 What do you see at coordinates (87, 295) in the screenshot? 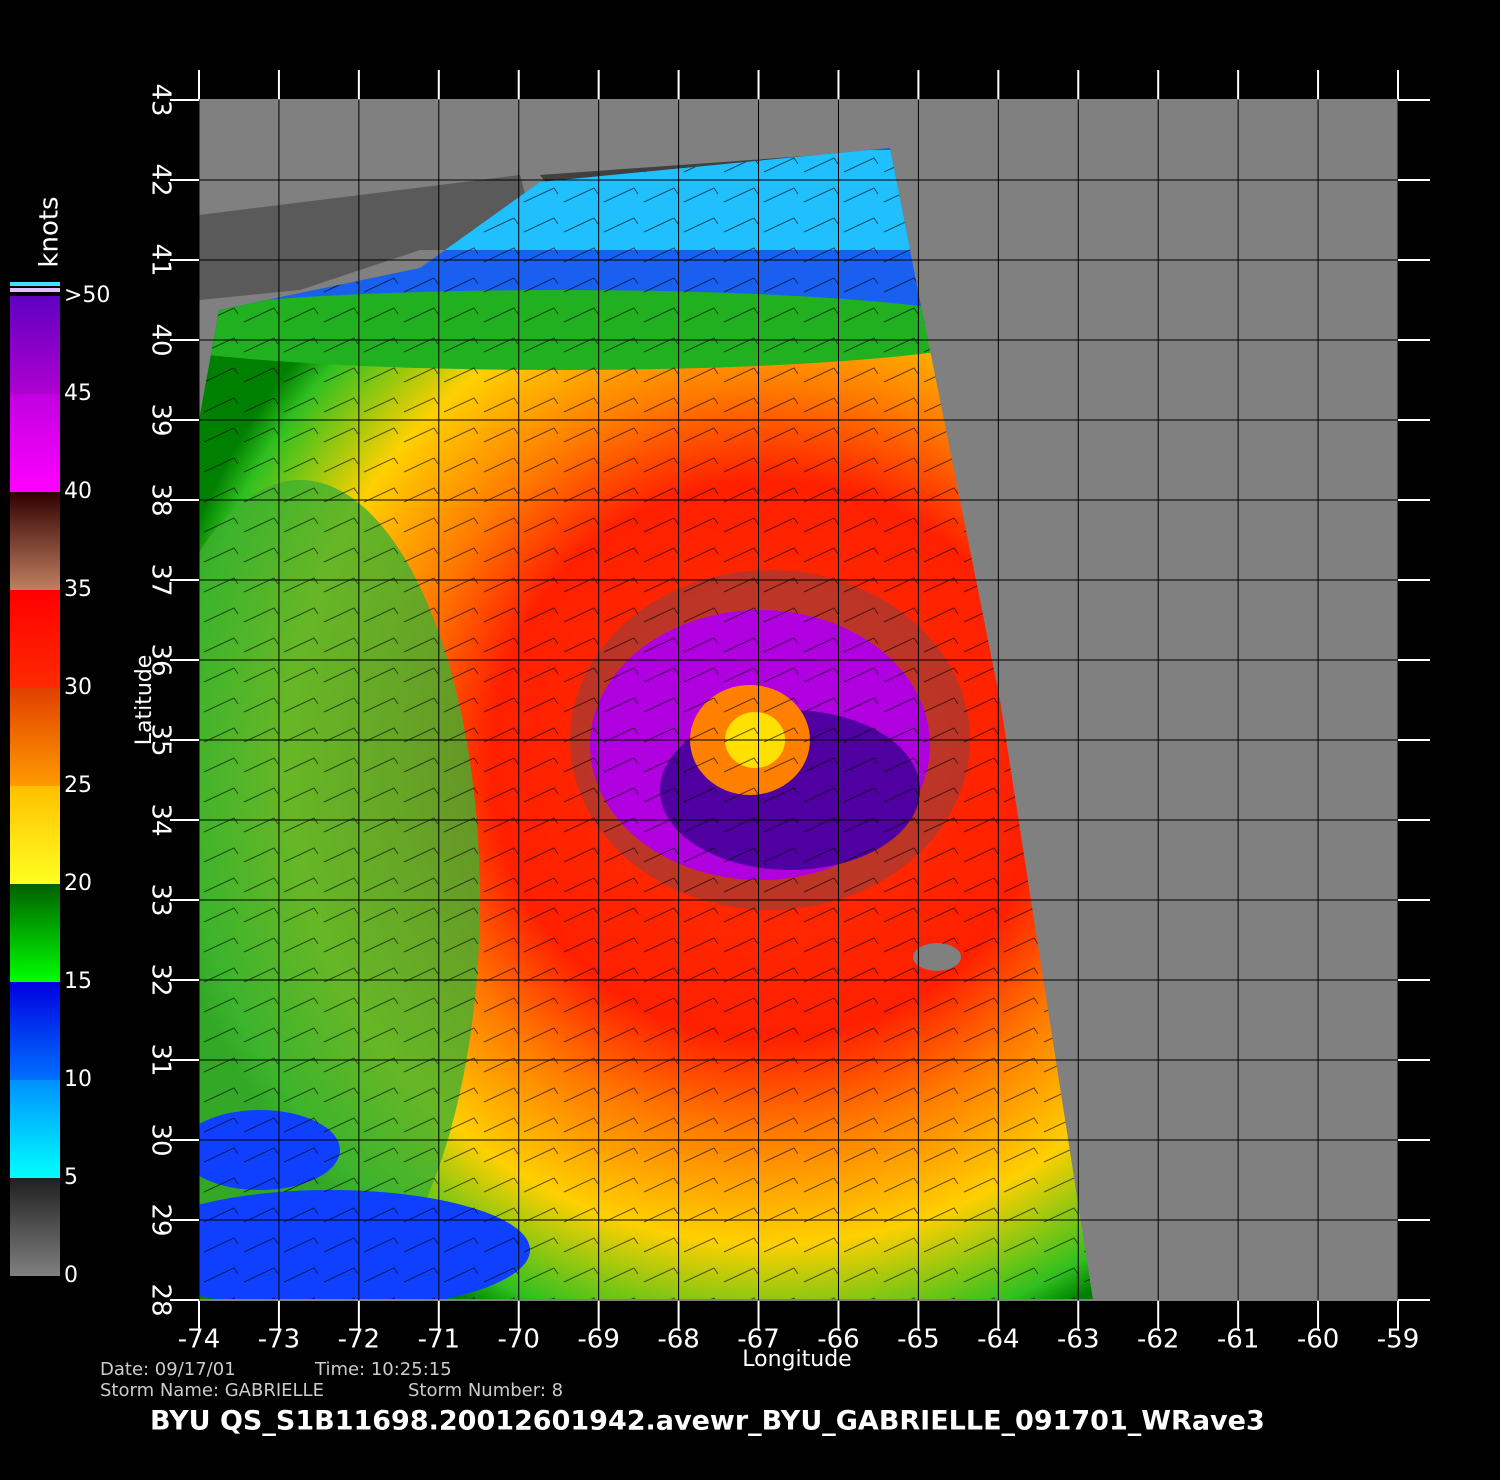
I see `colorbar-label: >50` at bounding box center [87, 295].